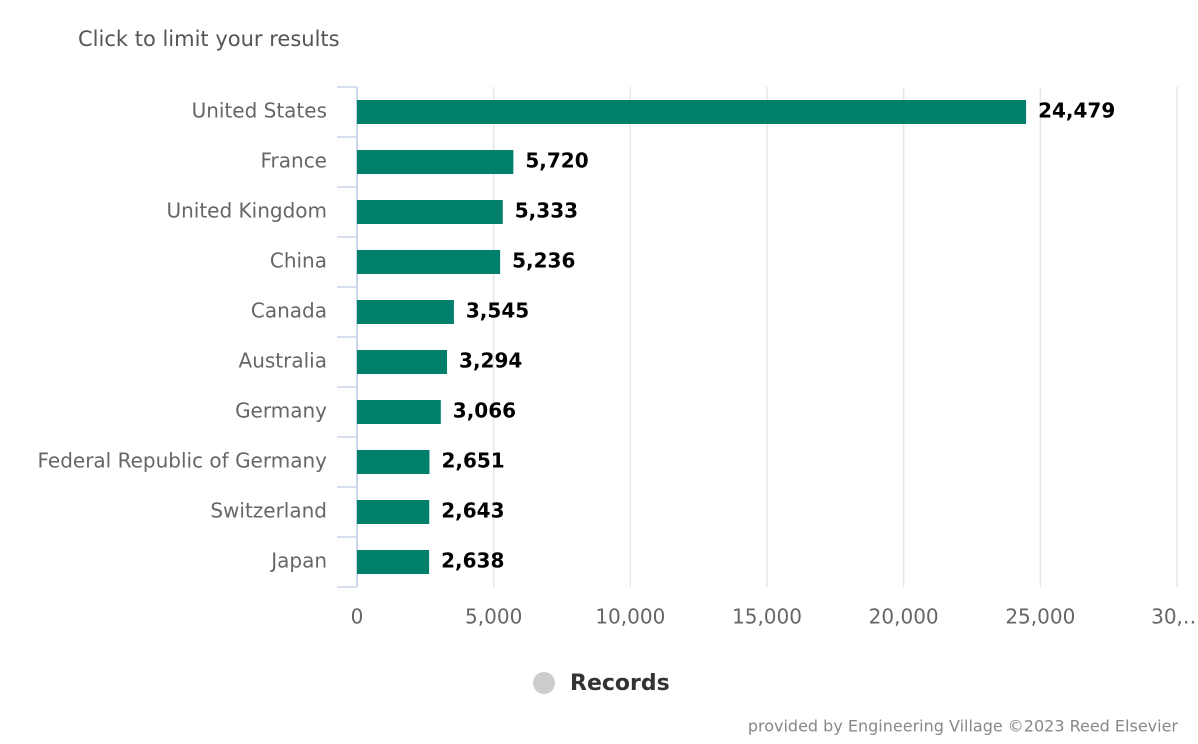 The height and width of the screenshot is (744, 1198). Describe the element at coordinates (1076, 111) in the screenshot. I see `data-label: 24,479` at that location.